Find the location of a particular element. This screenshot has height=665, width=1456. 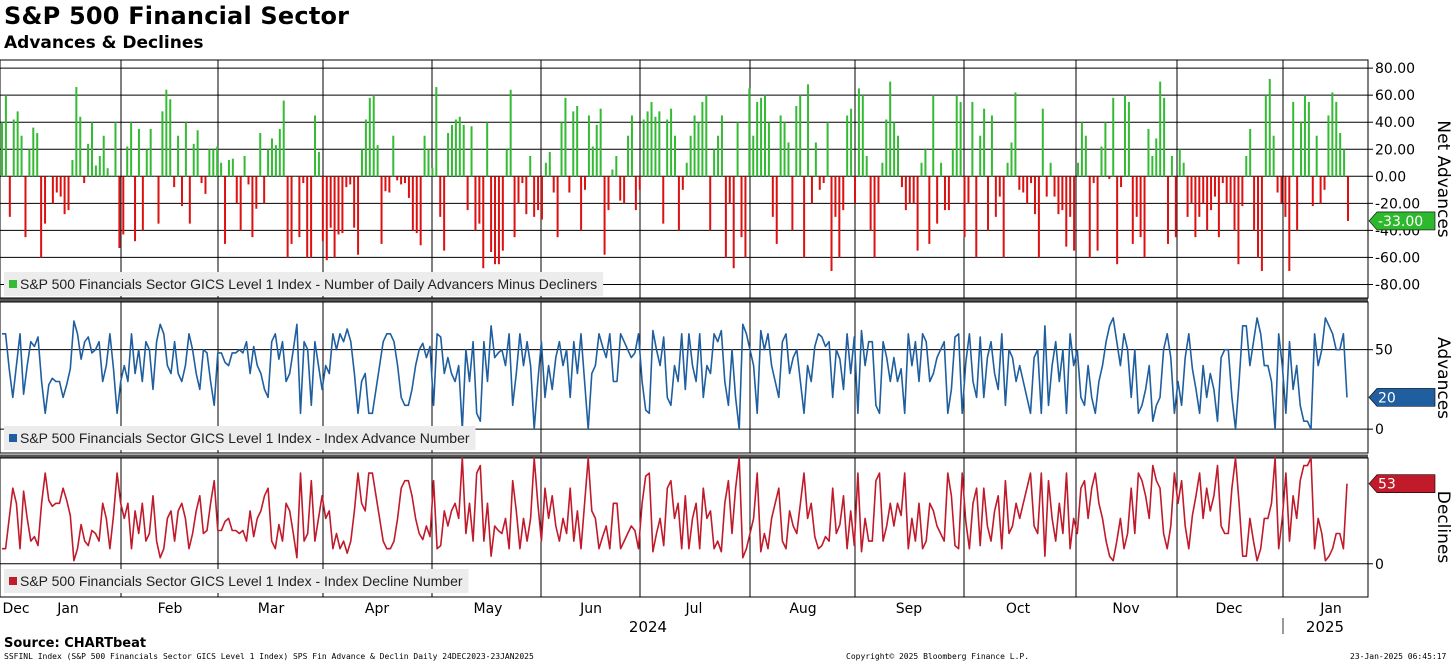

x-month-label: Sep is located at coordinates (909, 609).